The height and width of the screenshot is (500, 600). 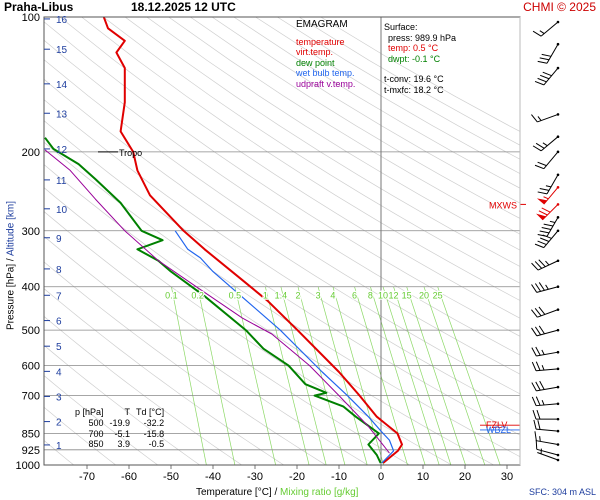 I want to click on altitude-tick-label: 12, so click(x=62, y=150).